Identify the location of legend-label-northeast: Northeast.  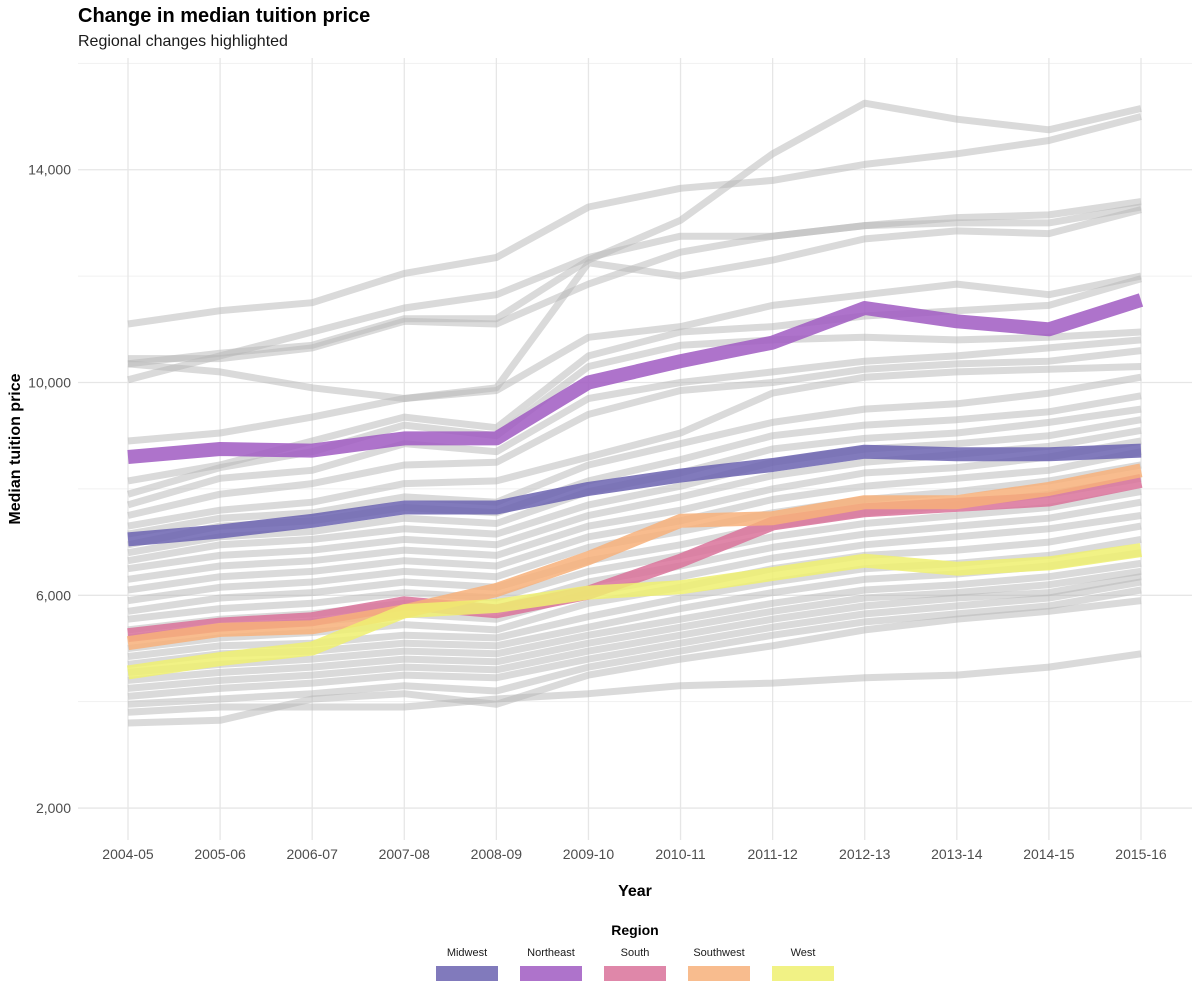
(551, 953).